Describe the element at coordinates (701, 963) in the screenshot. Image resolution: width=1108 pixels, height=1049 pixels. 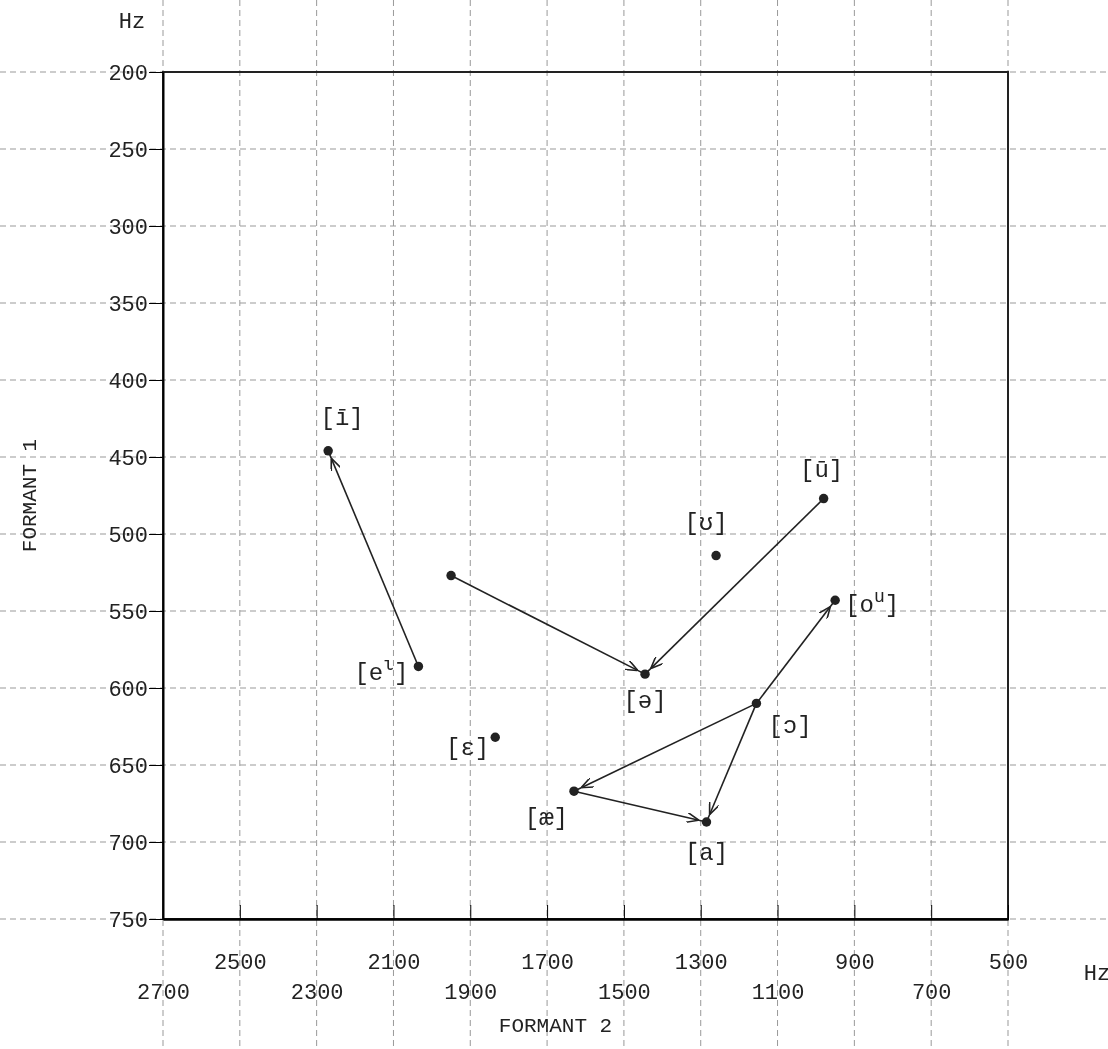
I see `x2-tick-label: 1300` at that location.